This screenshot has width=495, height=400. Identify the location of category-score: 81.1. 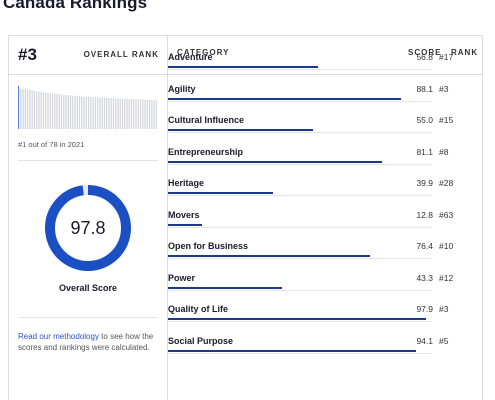
(424, 151).